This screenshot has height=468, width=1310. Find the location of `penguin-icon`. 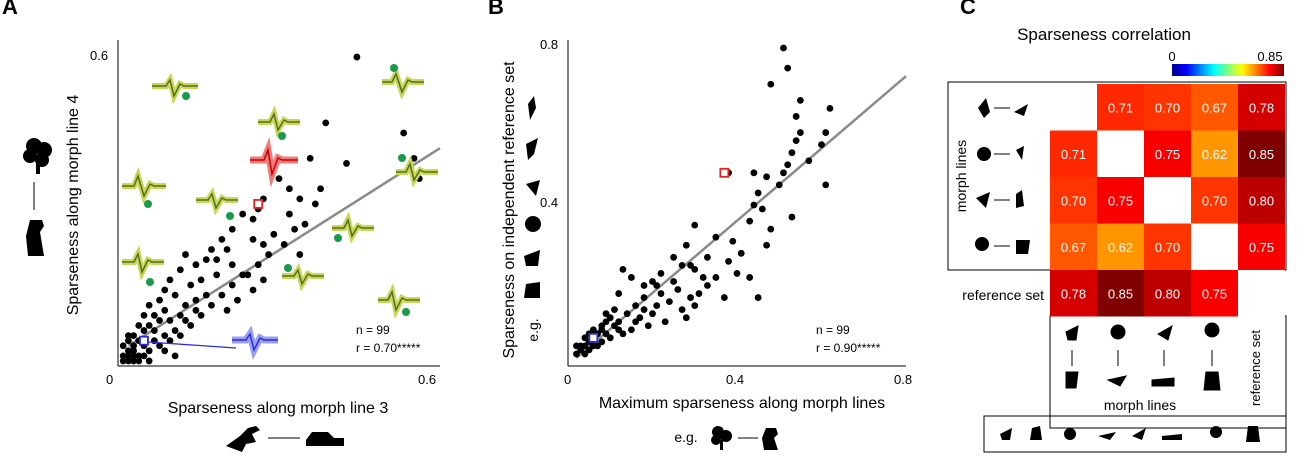

penguin-icon is located at coordinates (35, 238).